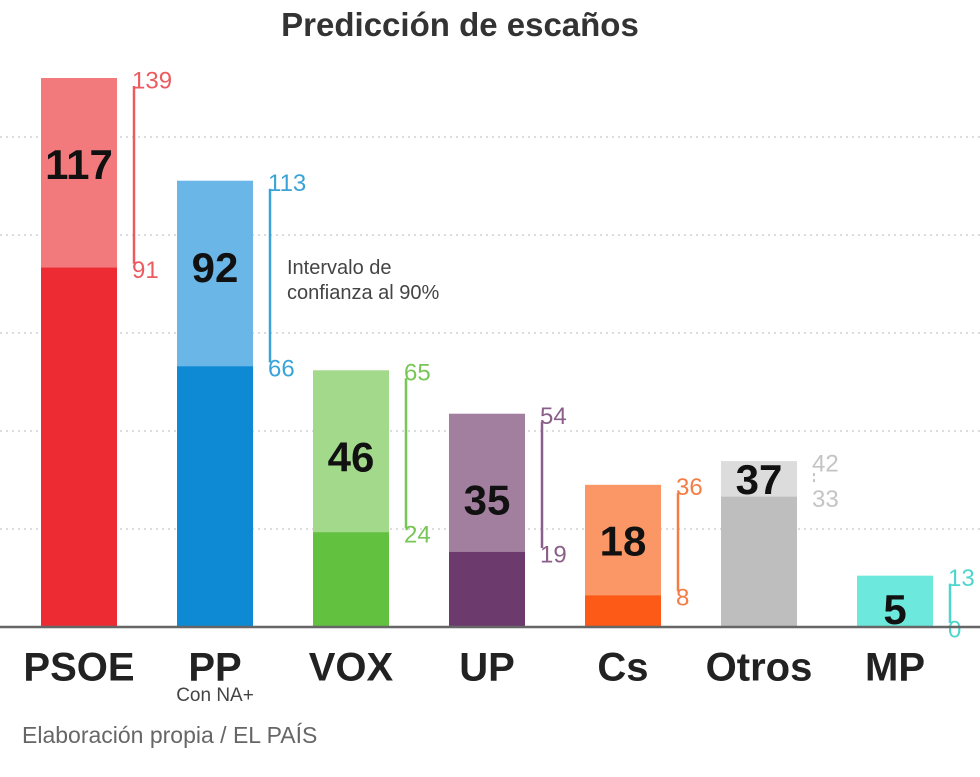  I want to click on category-label-mp: MP, so click(895, 668).